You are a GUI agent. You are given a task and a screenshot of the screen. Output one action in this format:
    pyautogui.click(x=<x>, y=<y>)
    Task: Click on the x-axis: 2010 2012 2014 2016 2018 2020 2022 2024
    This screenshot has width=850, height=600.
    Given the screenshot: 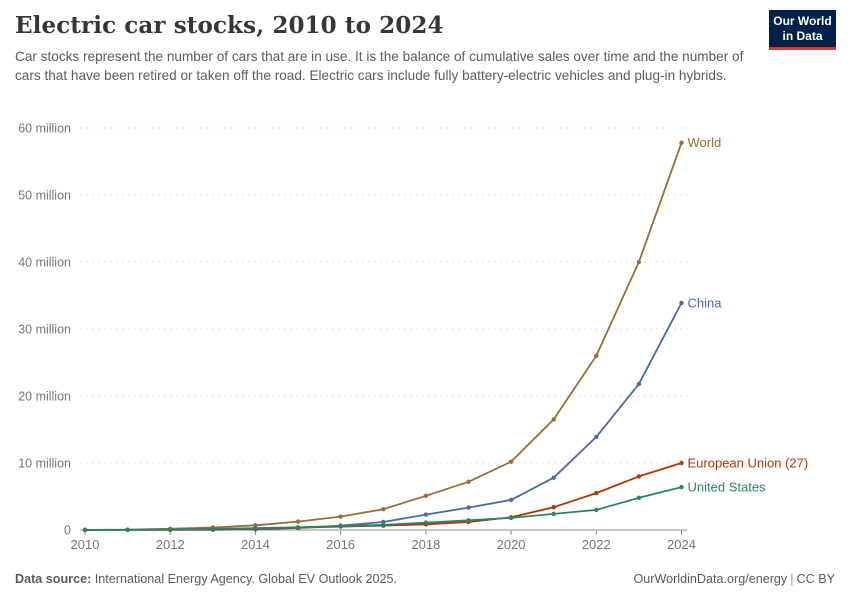 What is the action you would take?
    pyautogui.click(x=383, y=540)
    